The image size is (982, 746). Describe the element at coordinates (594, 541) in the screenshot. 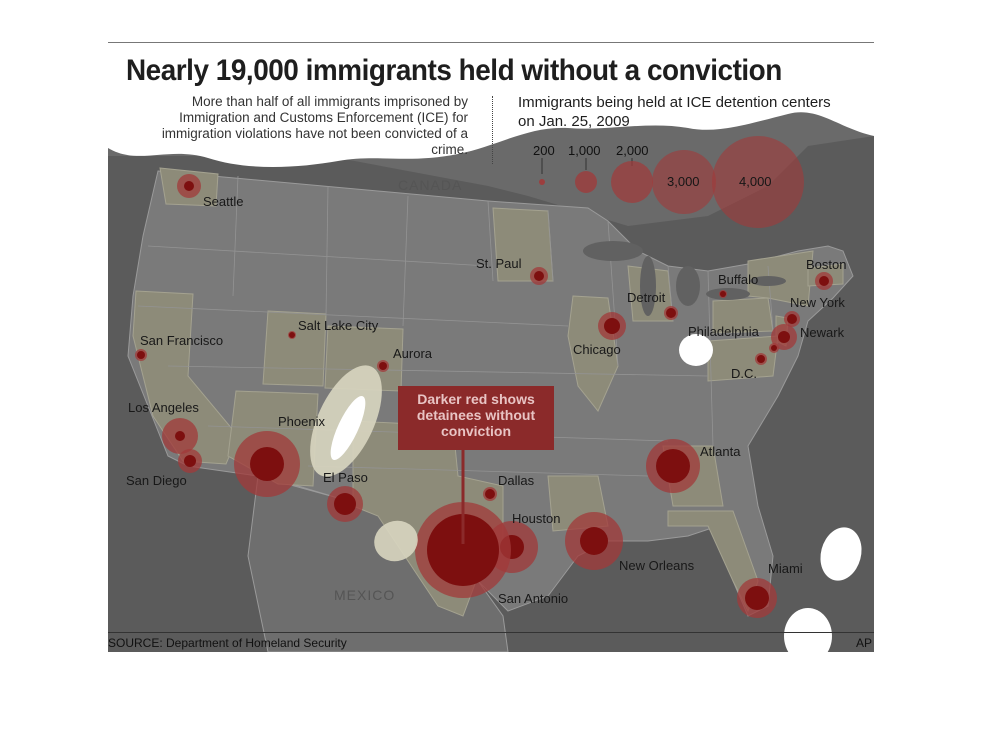

I see `no-conviction-circle-new-orleans` at that location.